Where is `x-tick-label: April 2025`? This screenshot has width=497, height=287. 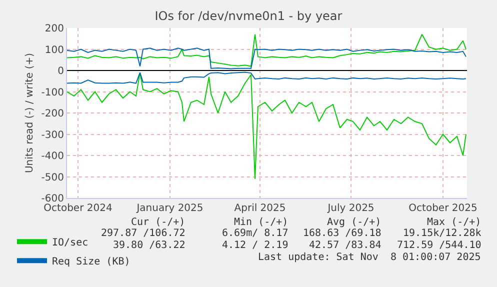 x-tick-label: April 2025 is located at coordinates (260, 208).